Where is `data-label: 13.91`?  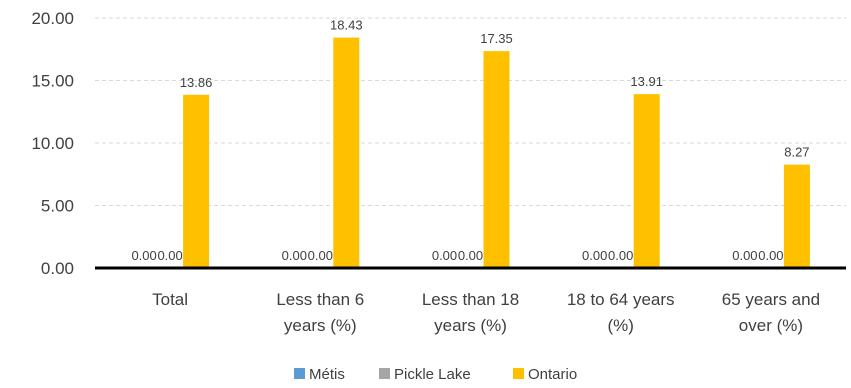 data-label: 13.91 is located at coordinates (646, 81).